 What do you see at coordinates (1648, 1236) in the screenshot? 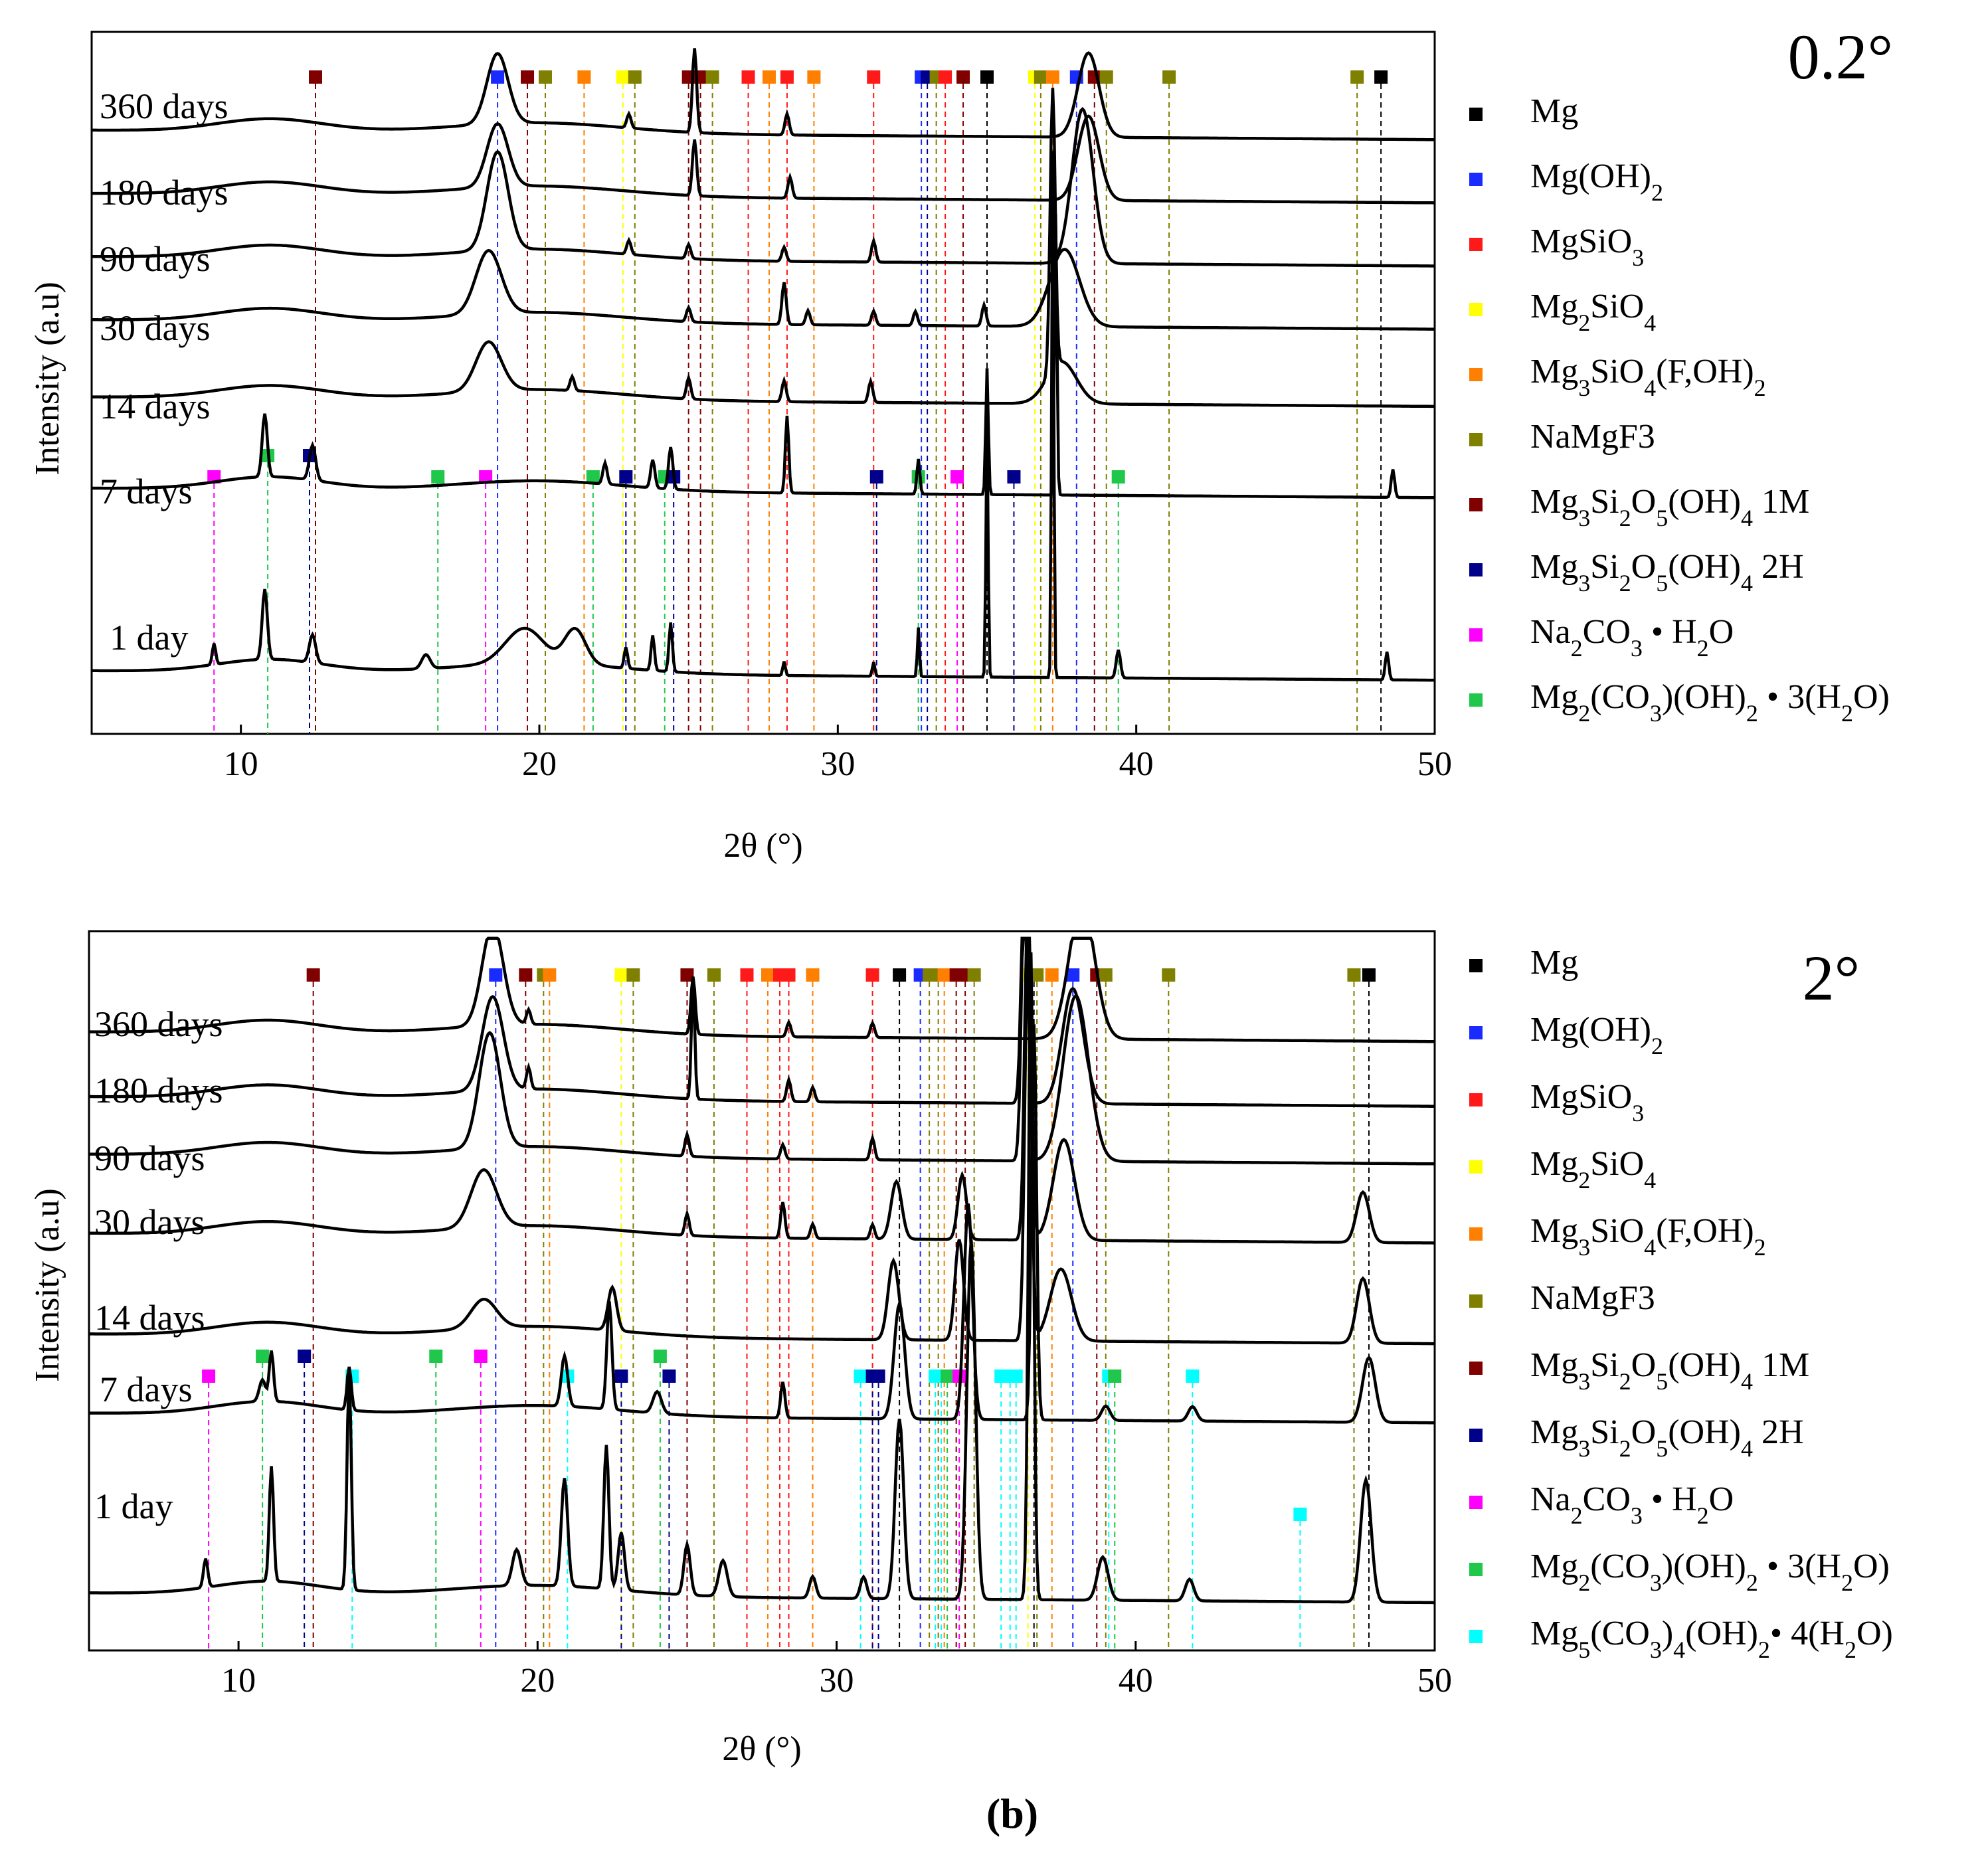
I see `legend-label: Mg3SiO4(F,OH)2` at bounding box center [1648, 1236].